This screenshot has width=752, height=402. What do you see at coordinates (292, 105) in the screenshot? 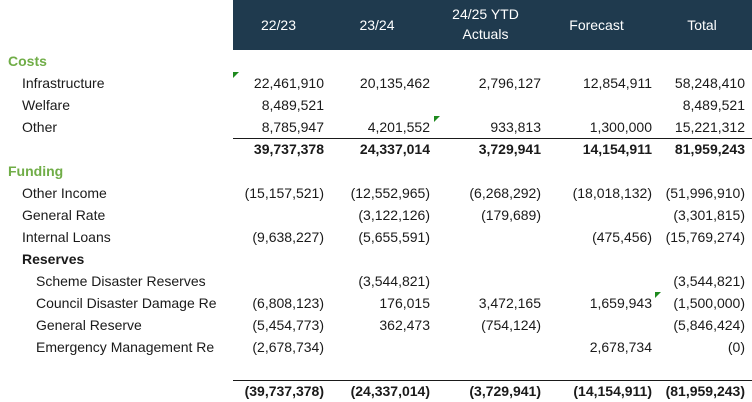
I see `cell-welfare-22-23: 8,489,521` at bounding box center [292, 105].